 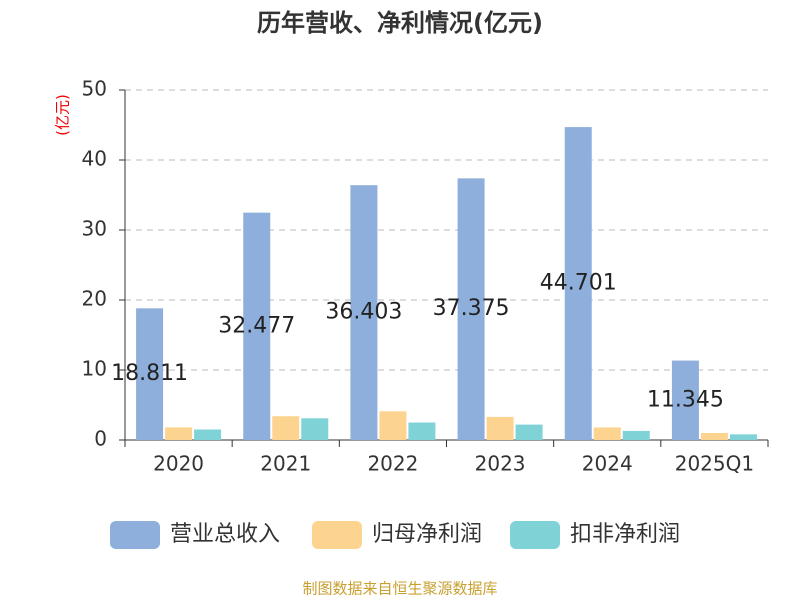 I want to click on y-tick-label: 30, so click(x=94, y=229).